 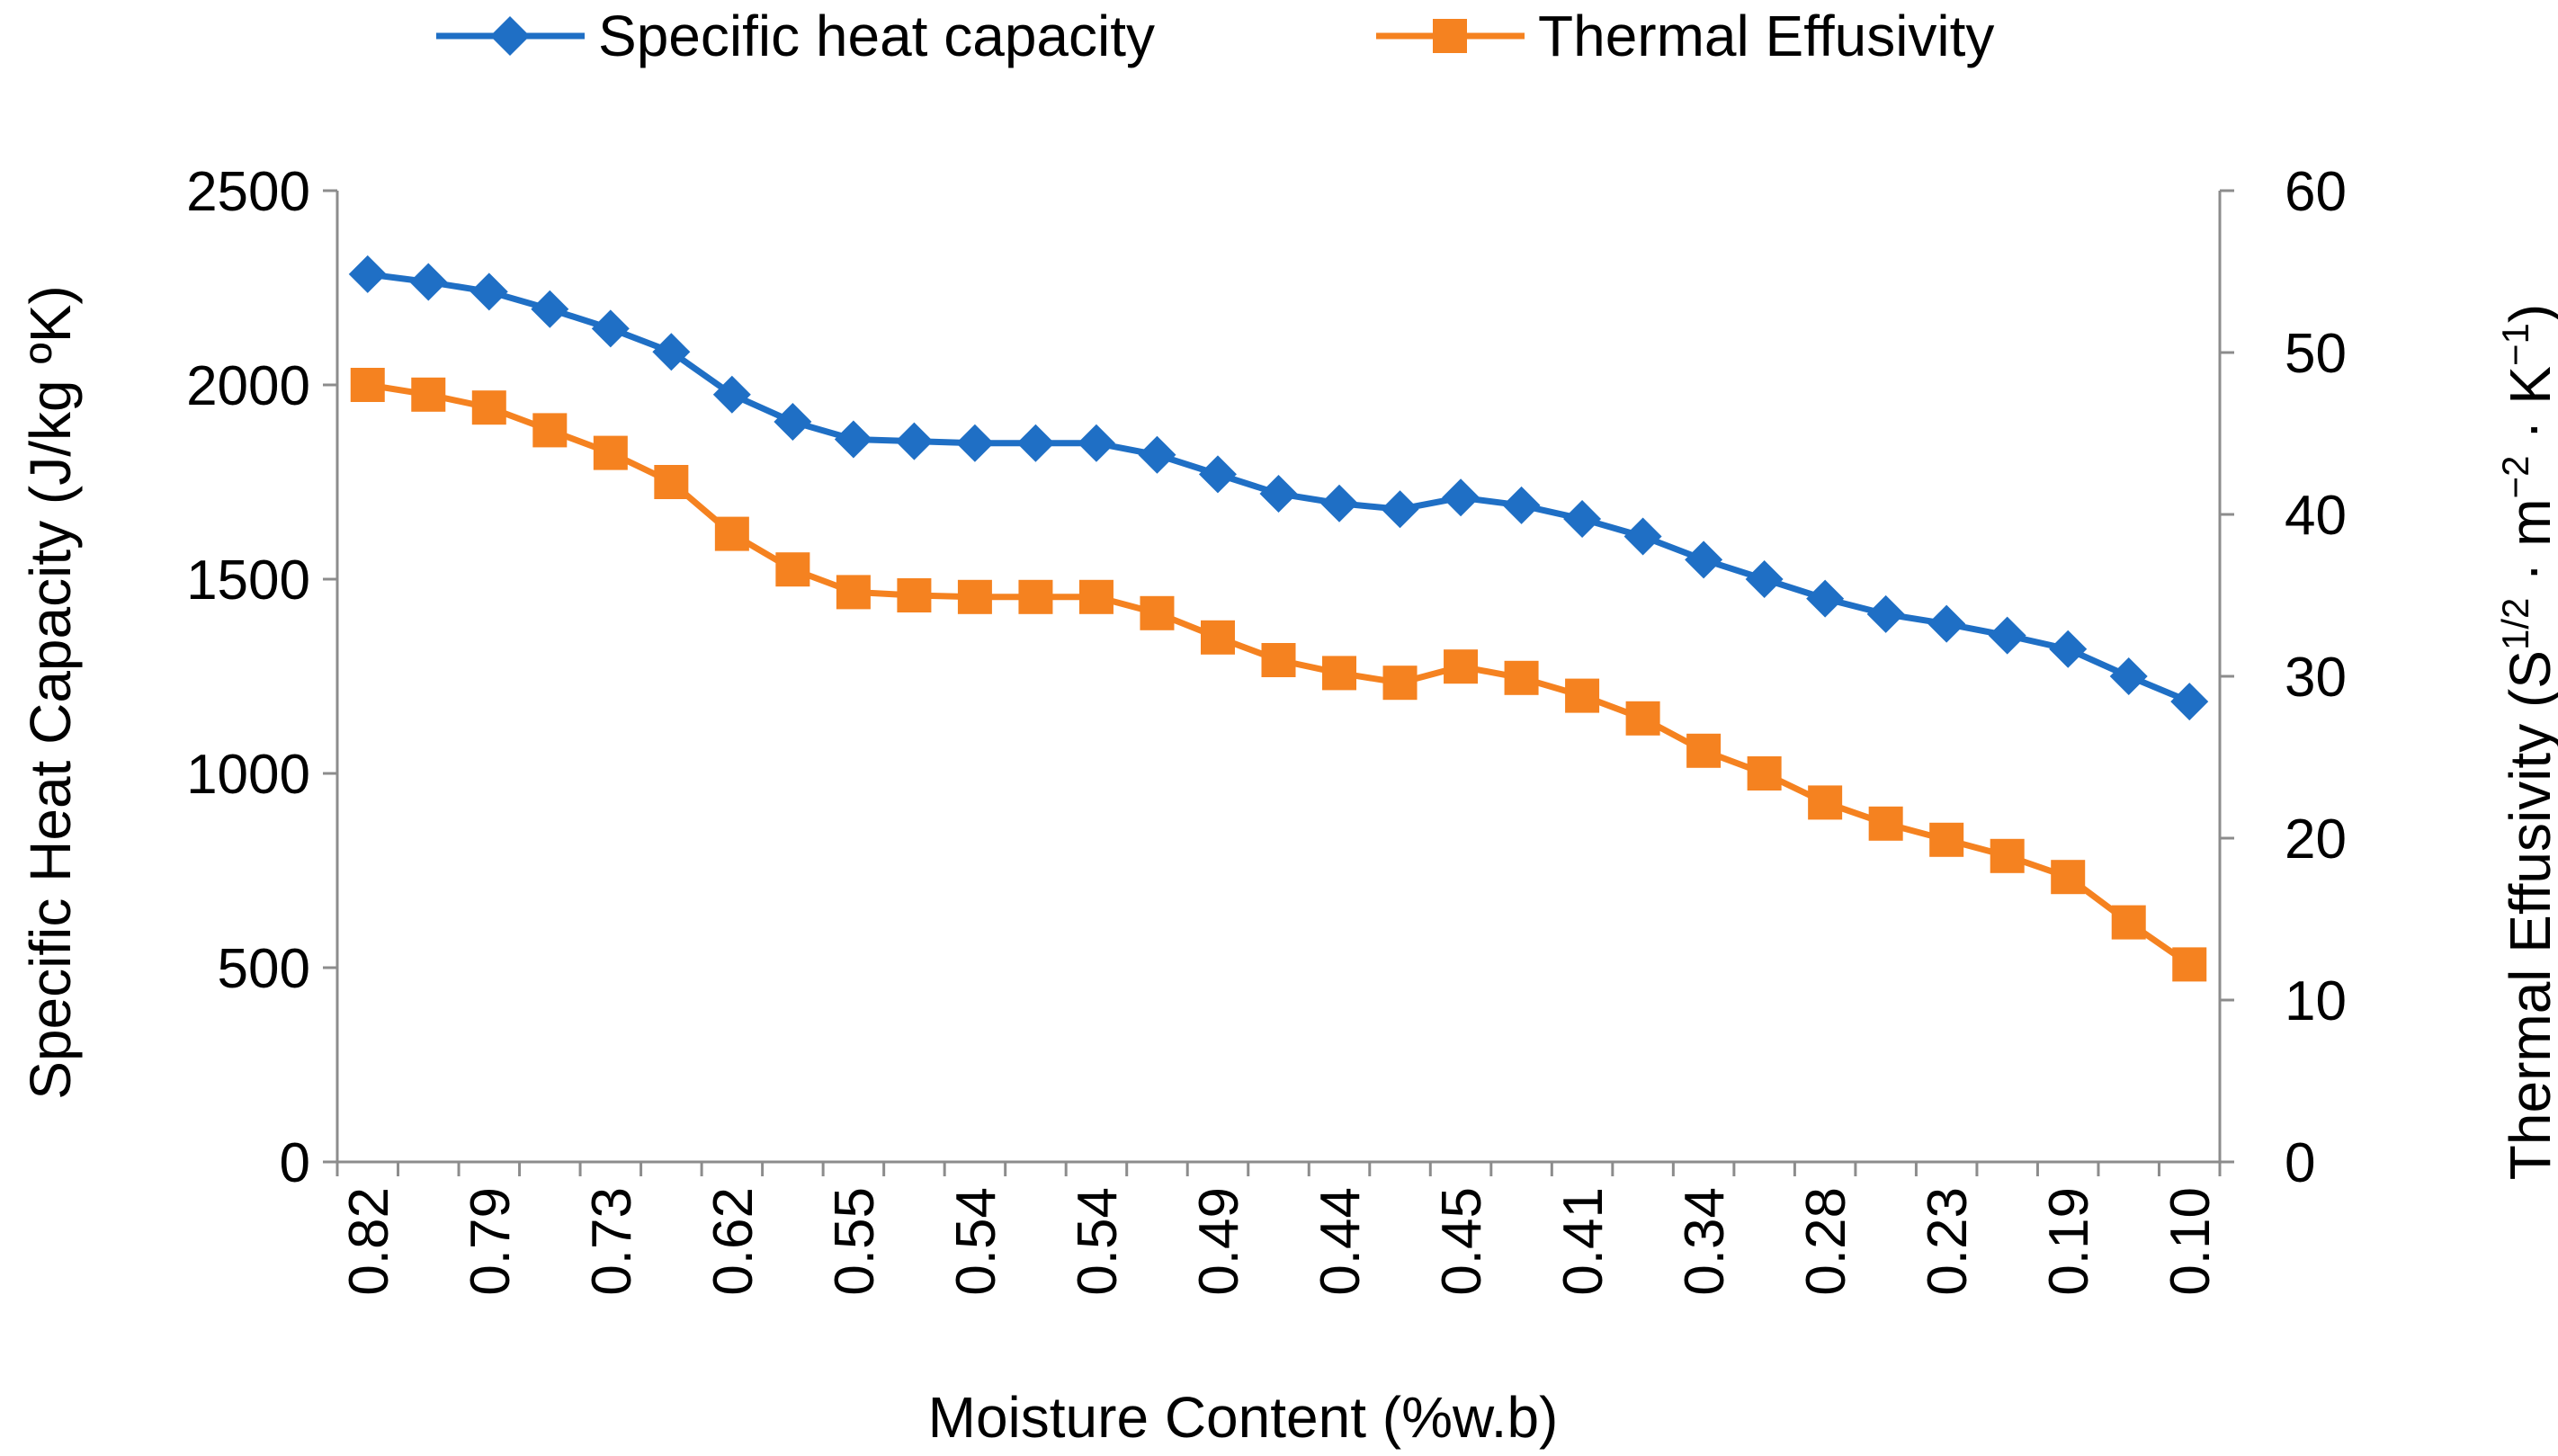 What do you see at coordinates (248, 581) in the screenshot?
I see `y-left-tick-label: 1500` at bounding box center [248, 581].